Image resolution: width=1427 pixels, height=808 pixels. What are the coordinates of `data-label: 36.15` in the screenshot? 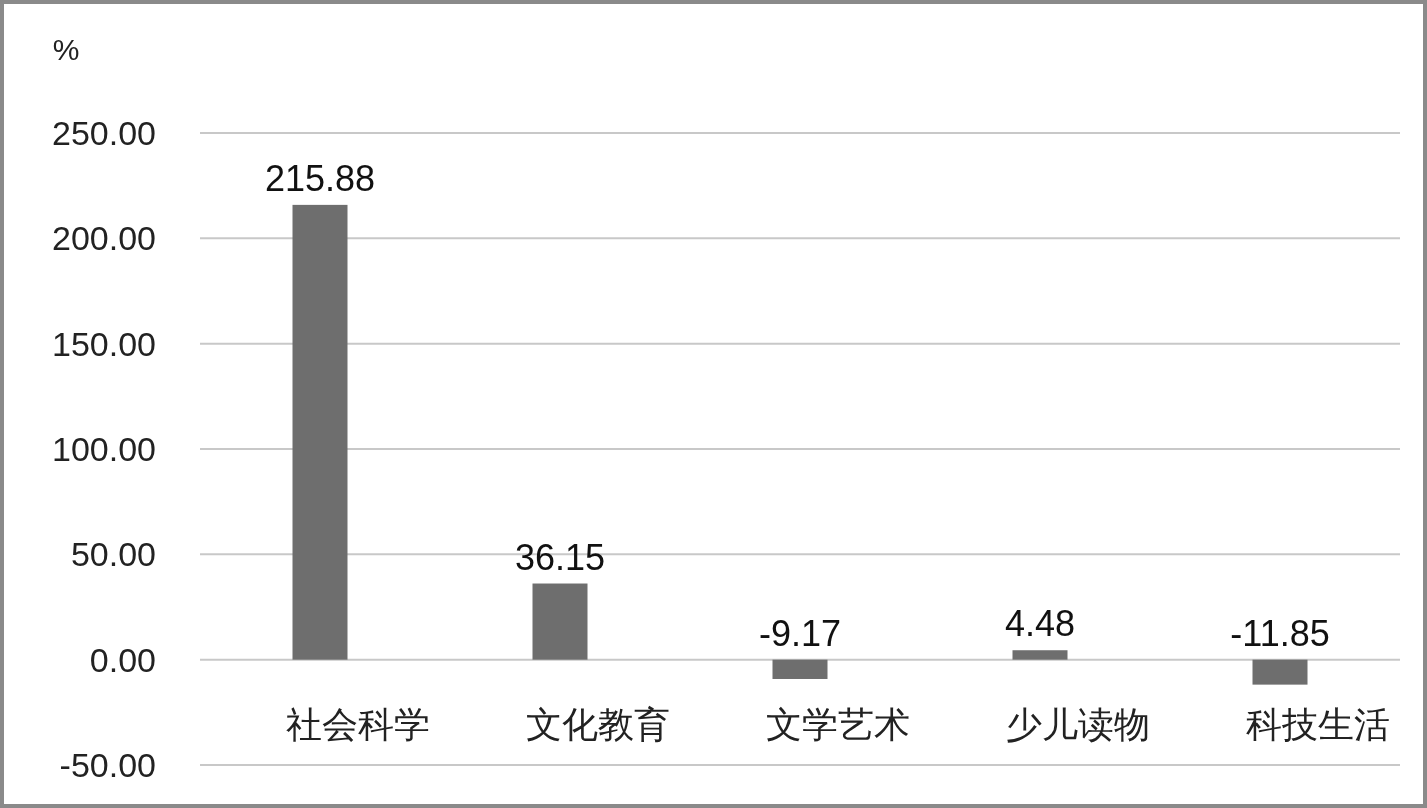 It's located at (560, 557).